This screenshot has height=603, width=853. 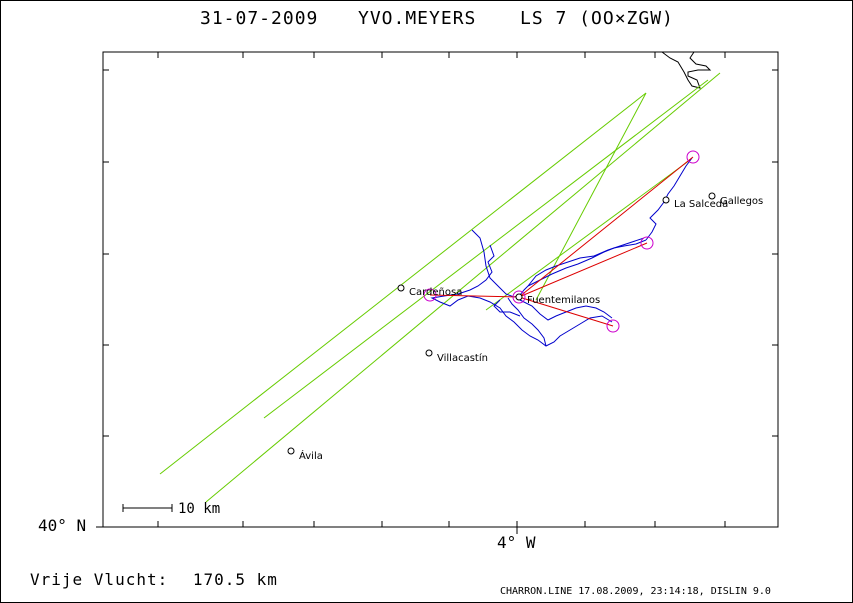 I want to click on turnpoints, so click(x=561, y=241).